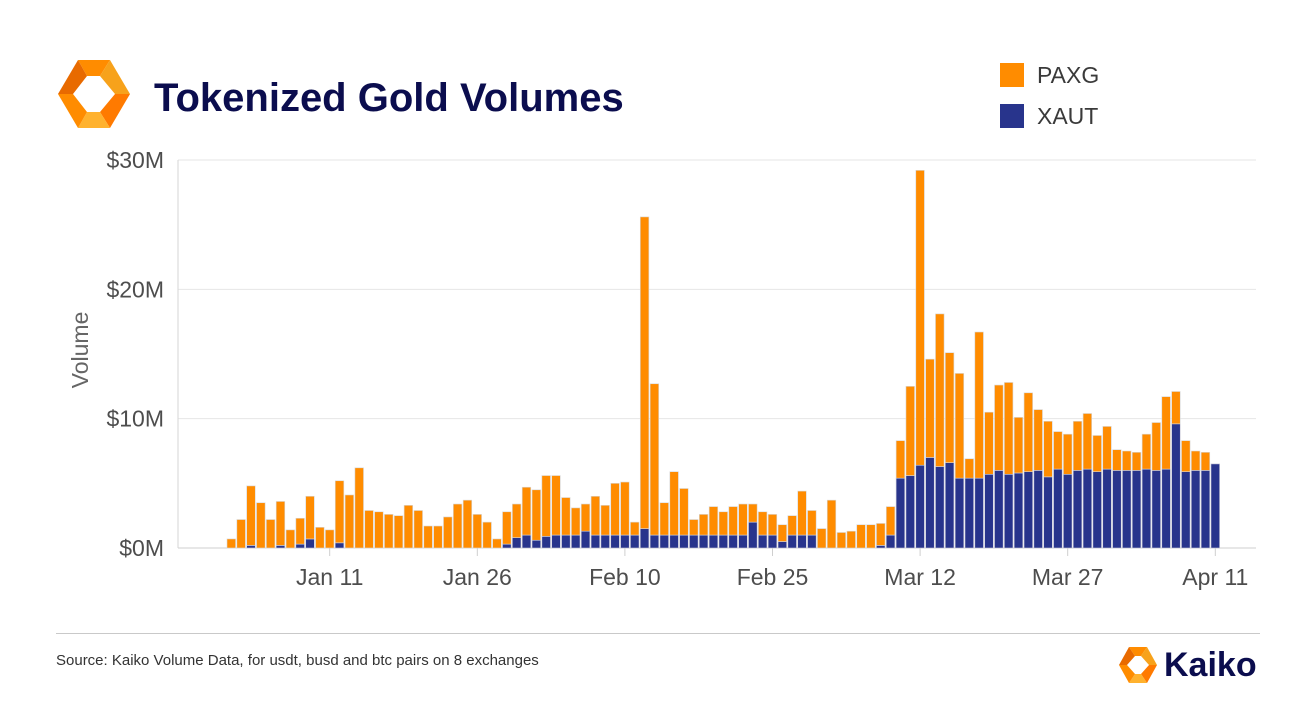  What do you see at coordinates (1210, 665) in the screenshot?
I see `brand-name: Kaiko` at bounding box center [1210, 665].